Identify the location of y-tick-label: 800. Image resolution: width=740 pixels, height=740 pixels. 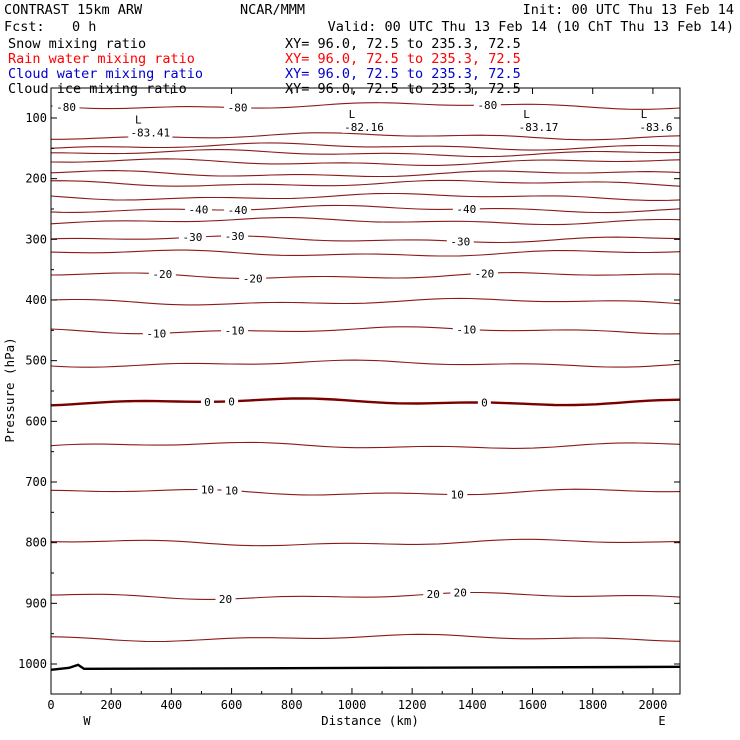
(36, 543).